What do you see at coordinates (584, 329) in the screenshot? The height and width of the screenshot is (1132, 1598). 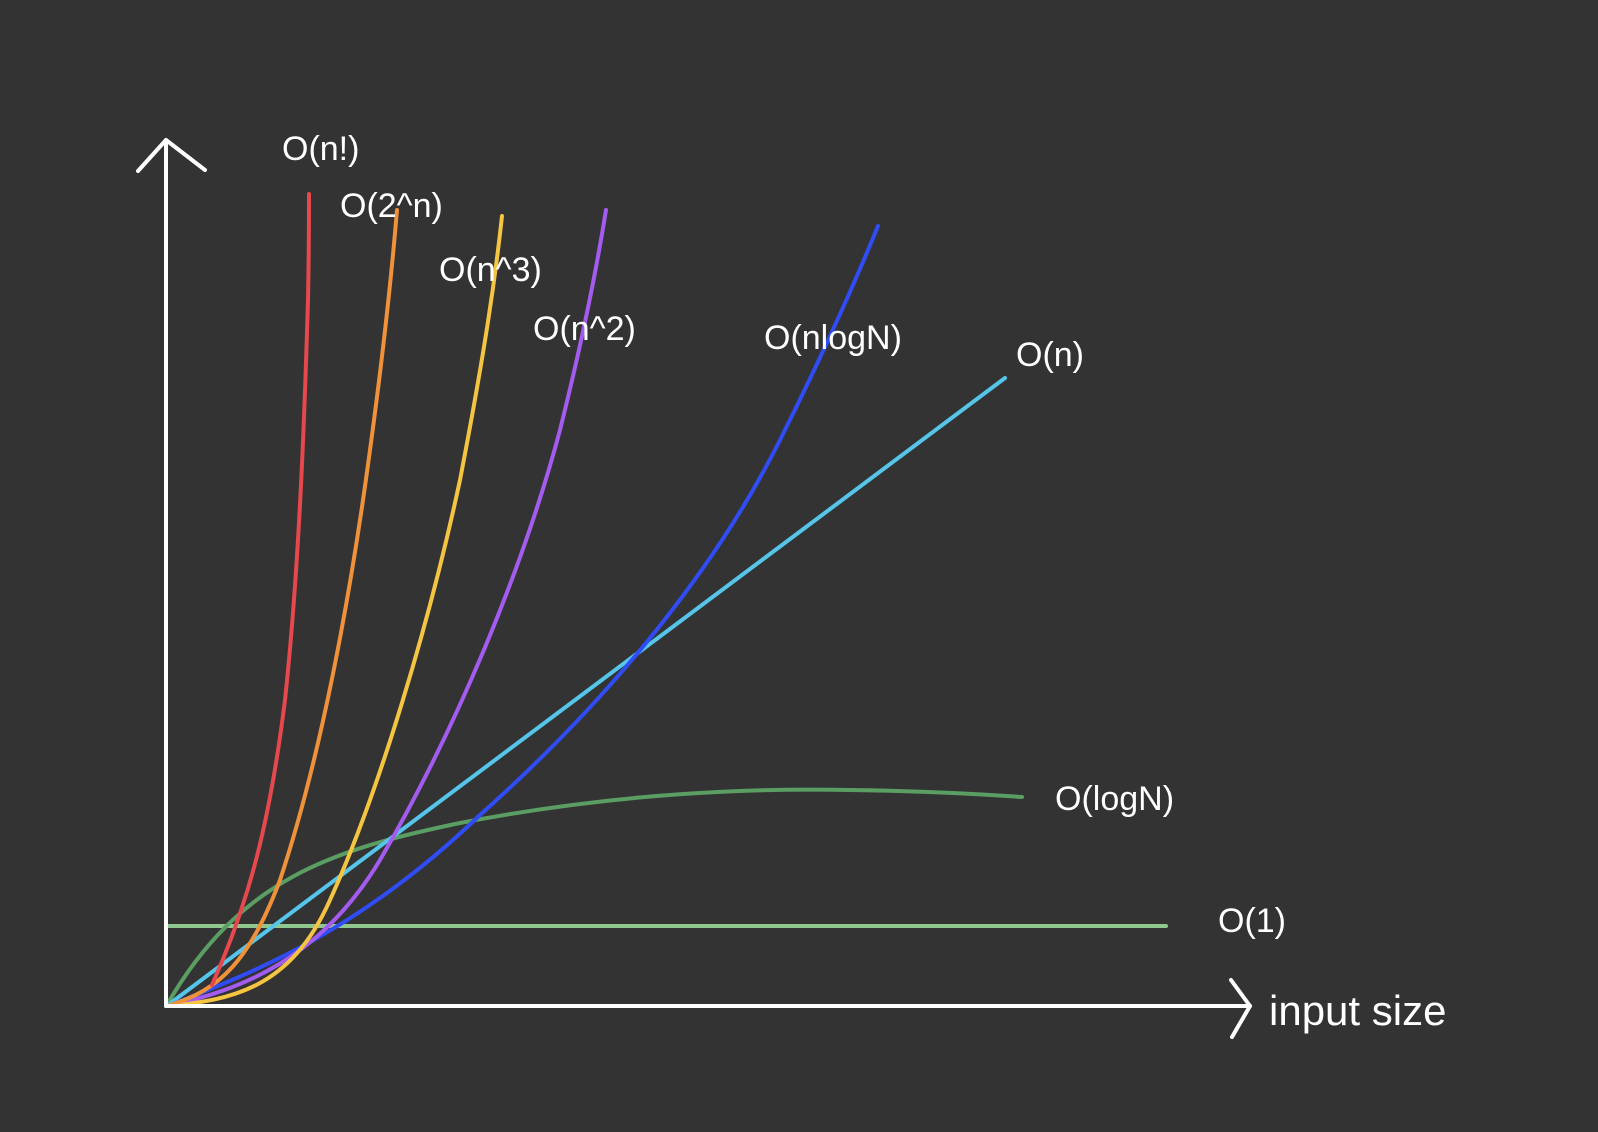 I see `label-quadratic: O(n^2)` at bounding box center [584, 329].